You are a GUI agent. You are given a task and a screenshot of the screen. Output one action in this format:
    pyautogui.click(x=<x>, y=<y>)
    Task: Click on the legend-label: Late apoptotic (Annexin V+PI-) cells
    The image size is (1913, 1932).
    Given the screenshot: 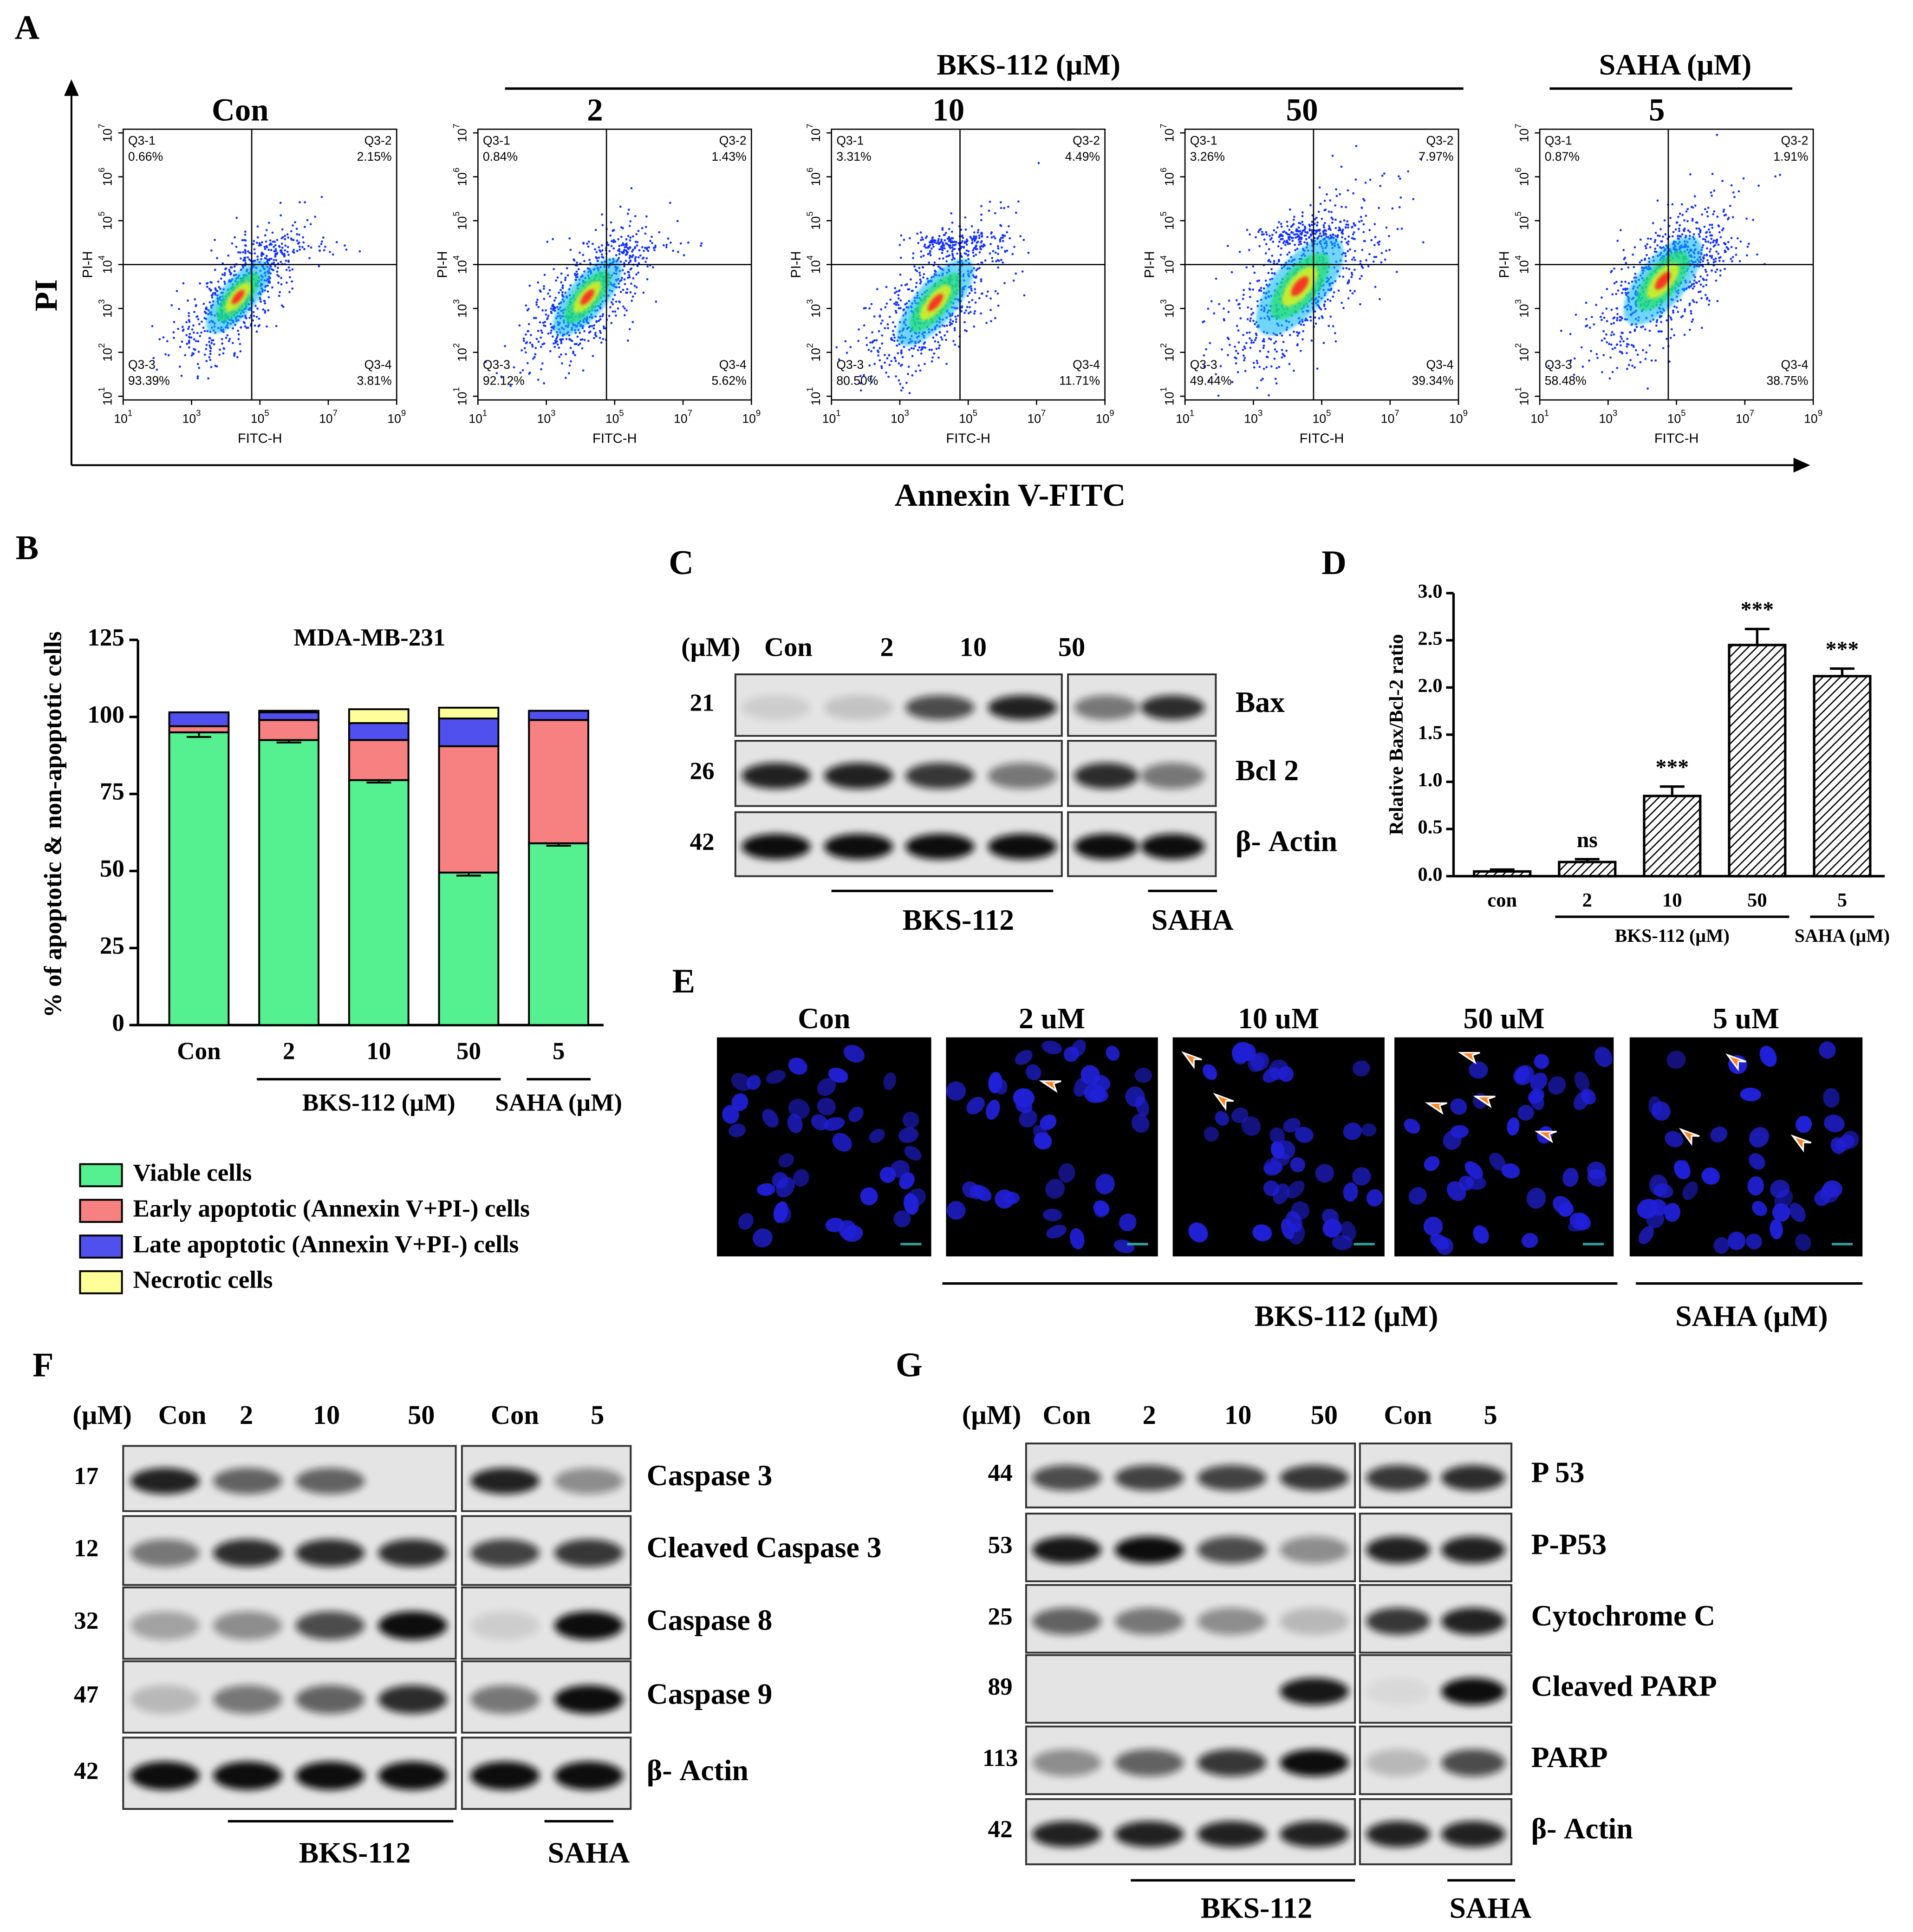 What is the action you would take?
    pyautogui.click(x=326, y=1244)
    